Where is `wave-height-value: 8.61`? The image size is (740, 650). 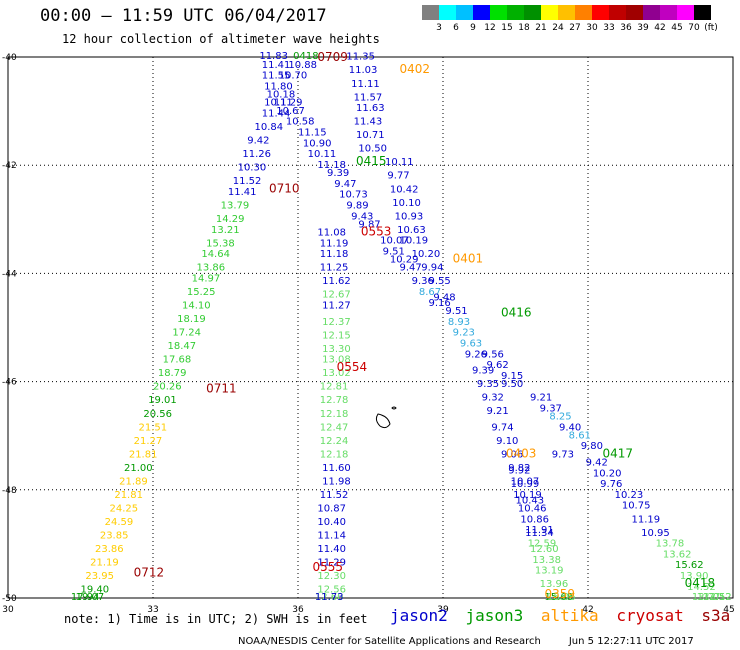
wave-height-value: 8.61 is located at coordinates (580, 435).